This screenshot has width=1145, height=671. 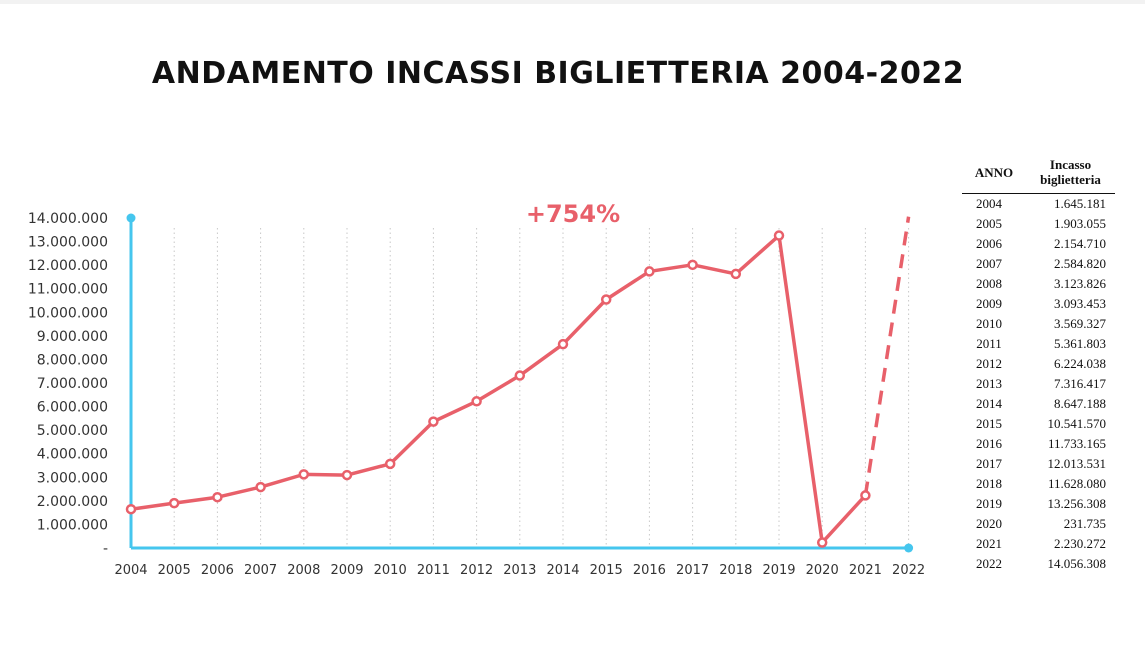 What do you see at coordinates (1080, 203) in the screenshot?
I see `table-cell-value: 1.645.181` at bounding box center [1080, 203].